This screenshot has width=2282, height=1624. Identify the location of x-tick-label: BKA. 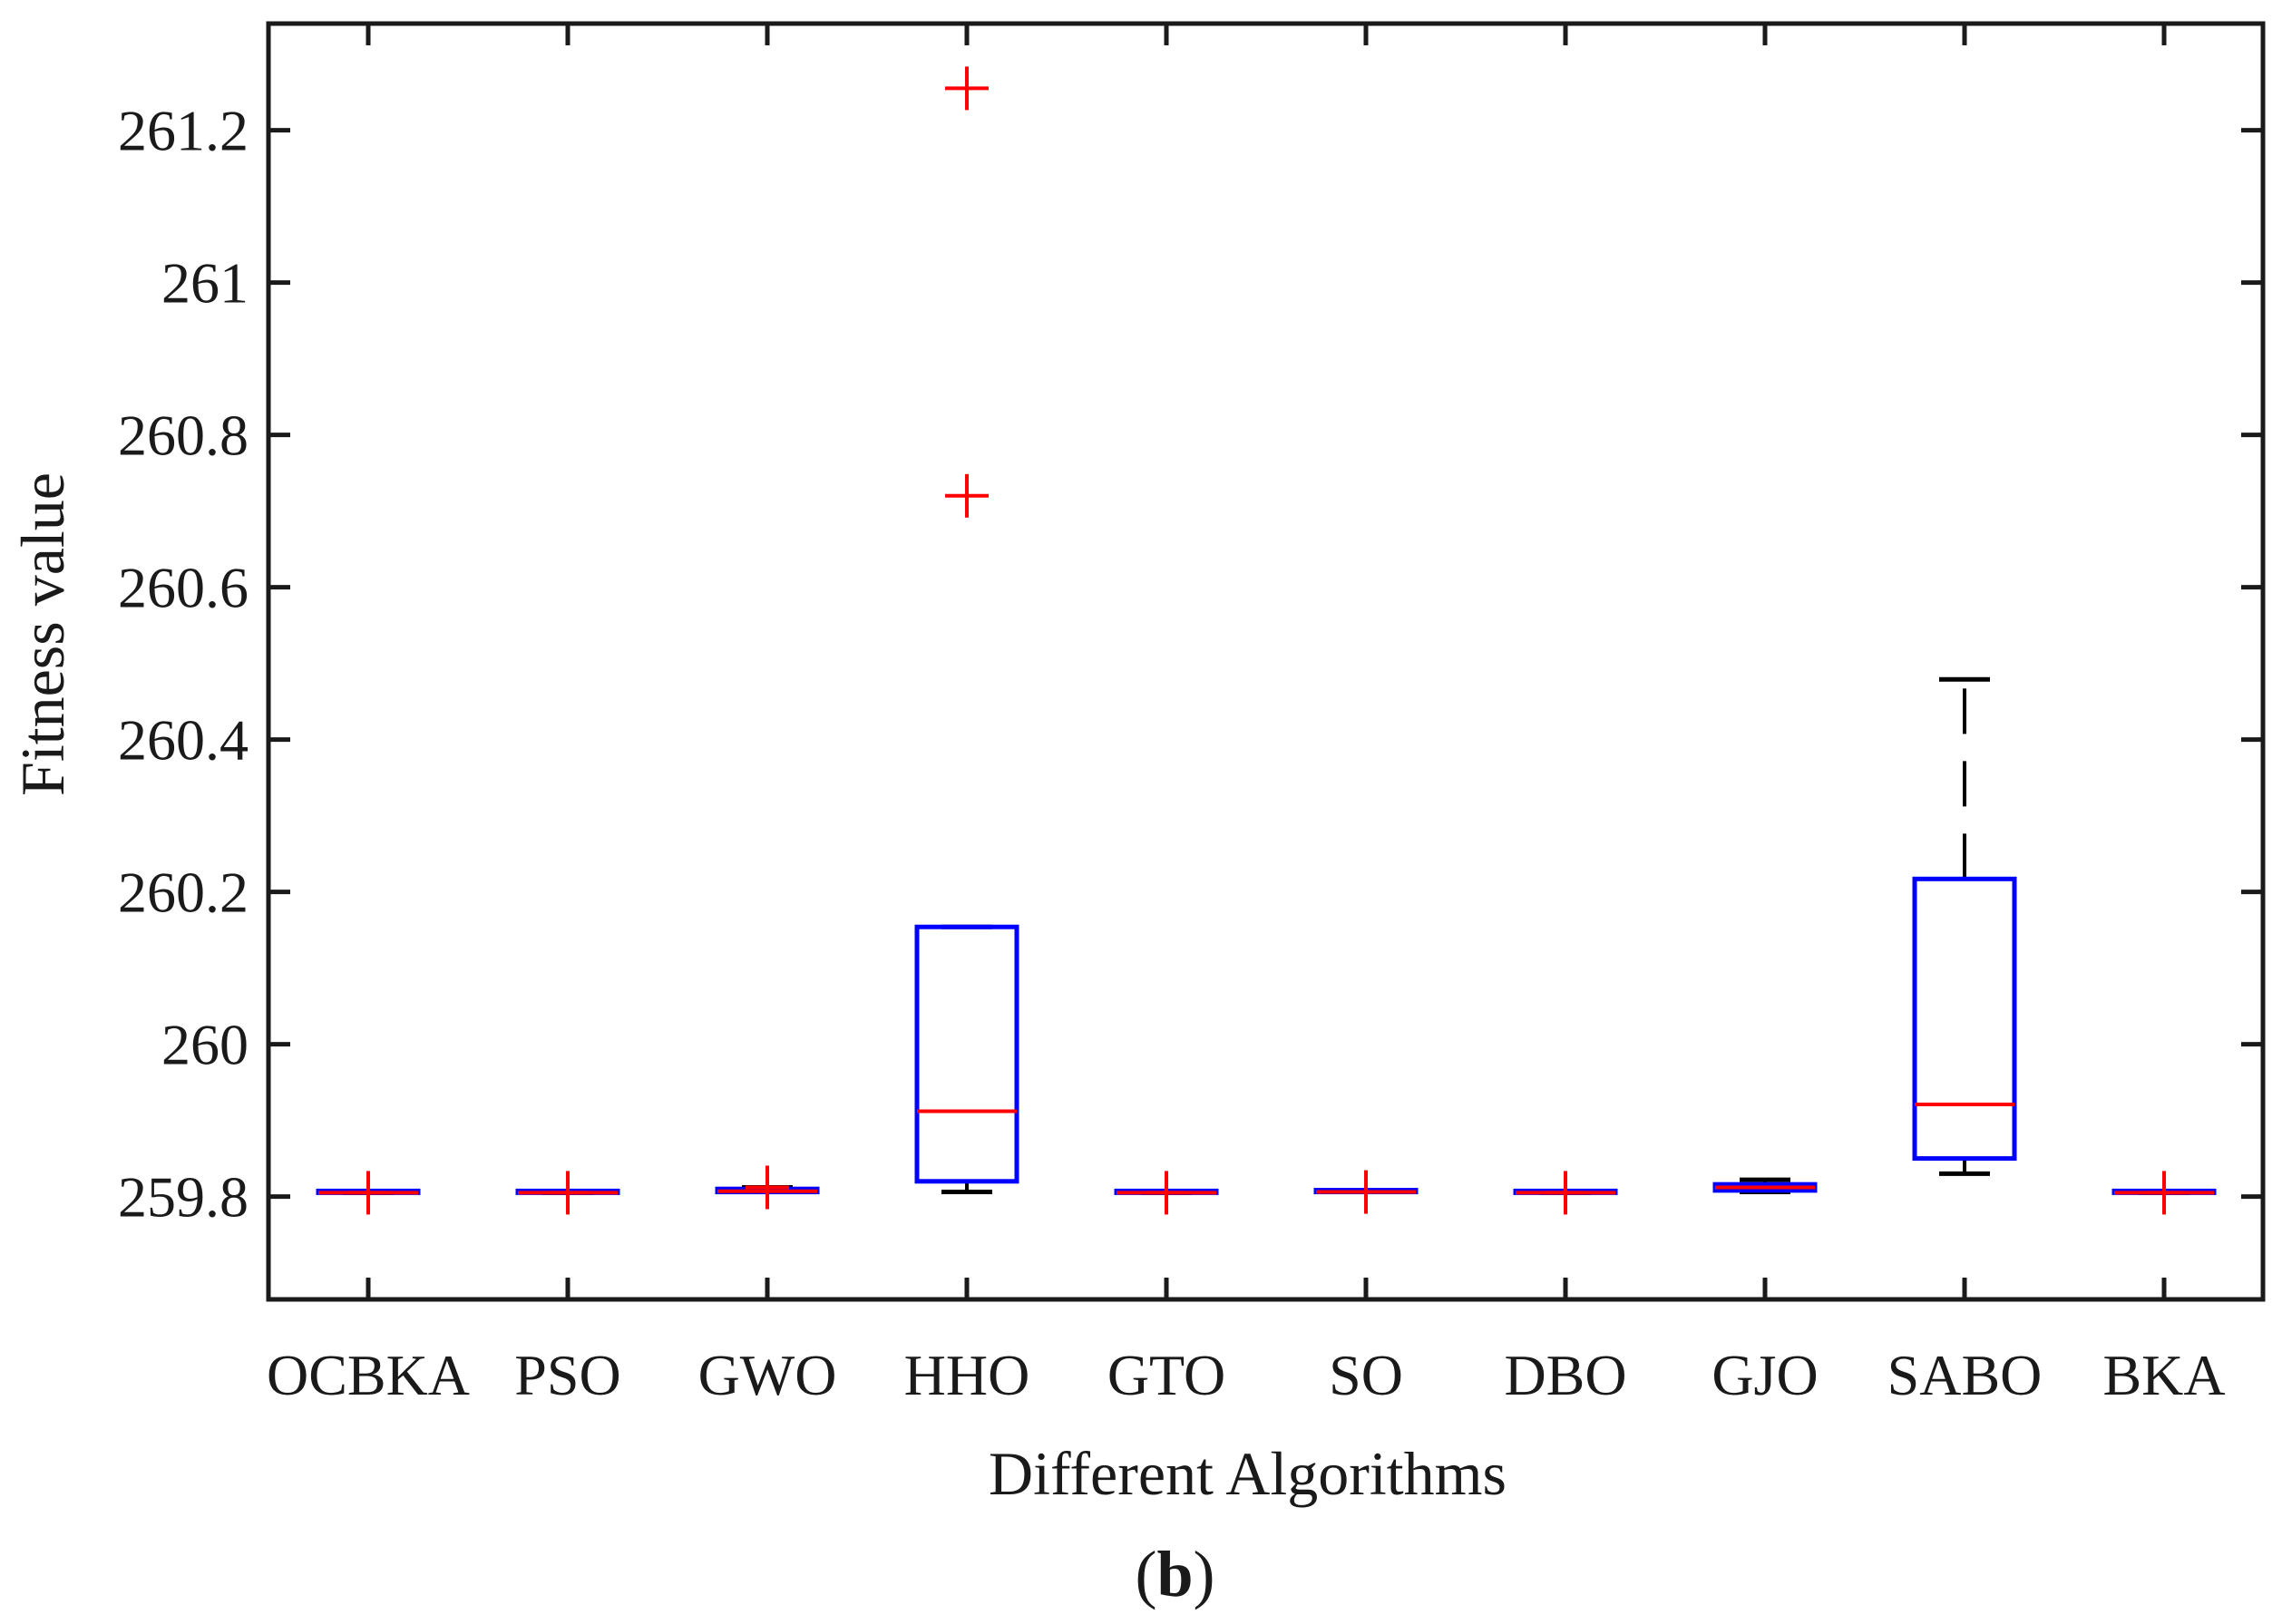
(2163, 1375).